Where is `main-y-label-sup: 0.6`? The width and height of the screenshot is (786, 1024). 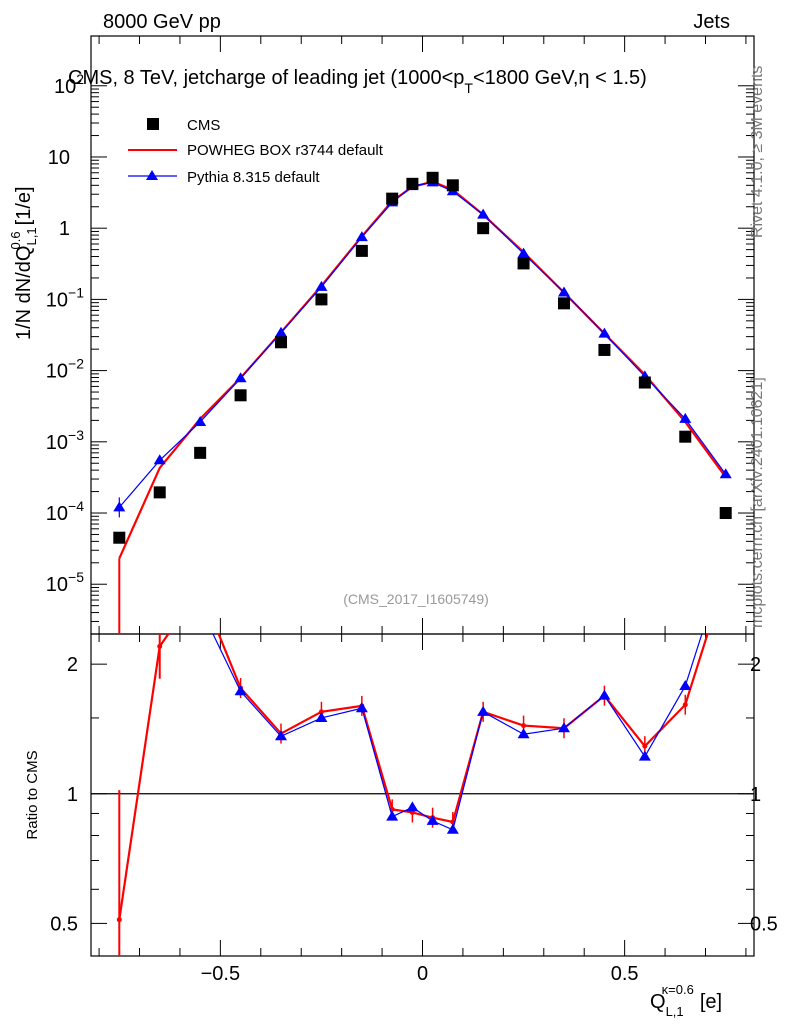 main-y-label-sup: 0.6 is located at coordinates (15, 240).